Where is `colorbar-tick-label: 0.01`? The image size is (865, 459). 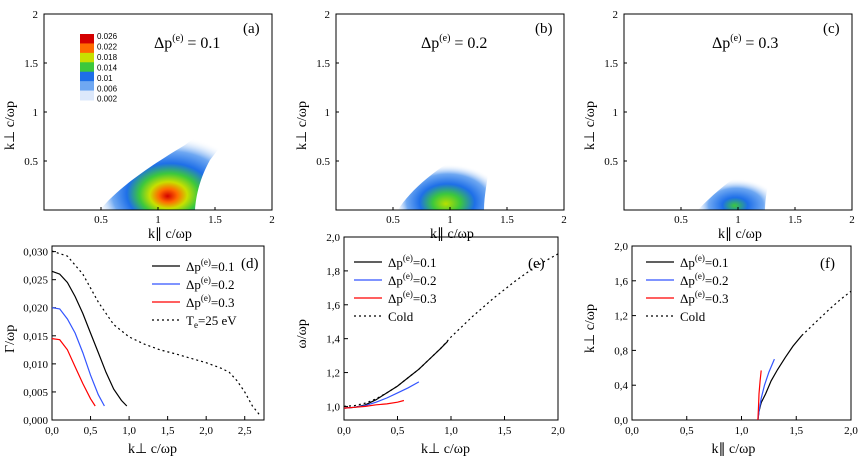
colorbar-tick-label: 0.01 is located at coordinates (105, 78).